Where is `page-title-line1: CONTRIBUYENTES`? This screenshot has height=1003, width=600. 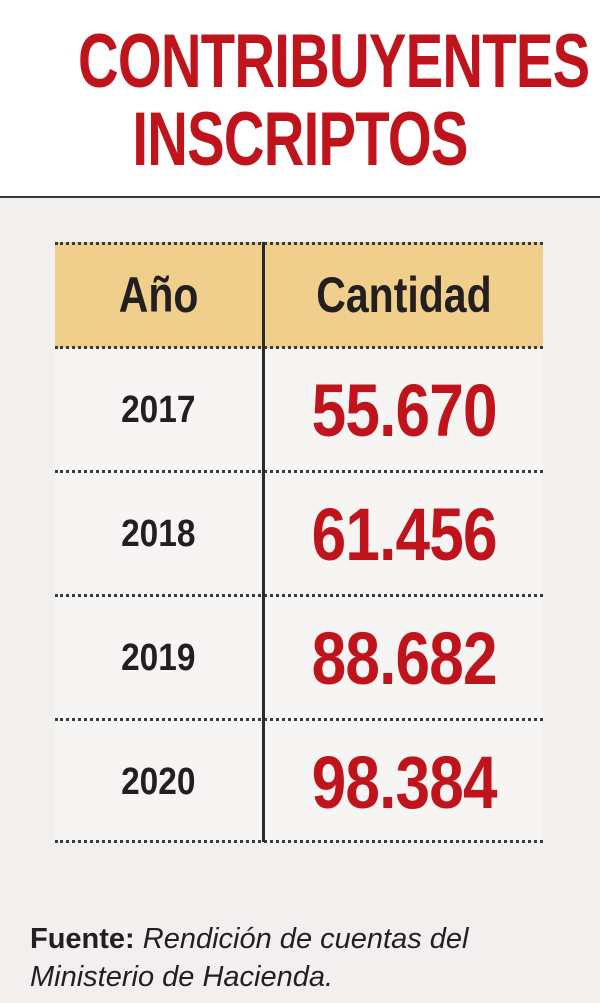
page-title-line1: CONTRIBUYENTES is located at coordinates (334, 61).